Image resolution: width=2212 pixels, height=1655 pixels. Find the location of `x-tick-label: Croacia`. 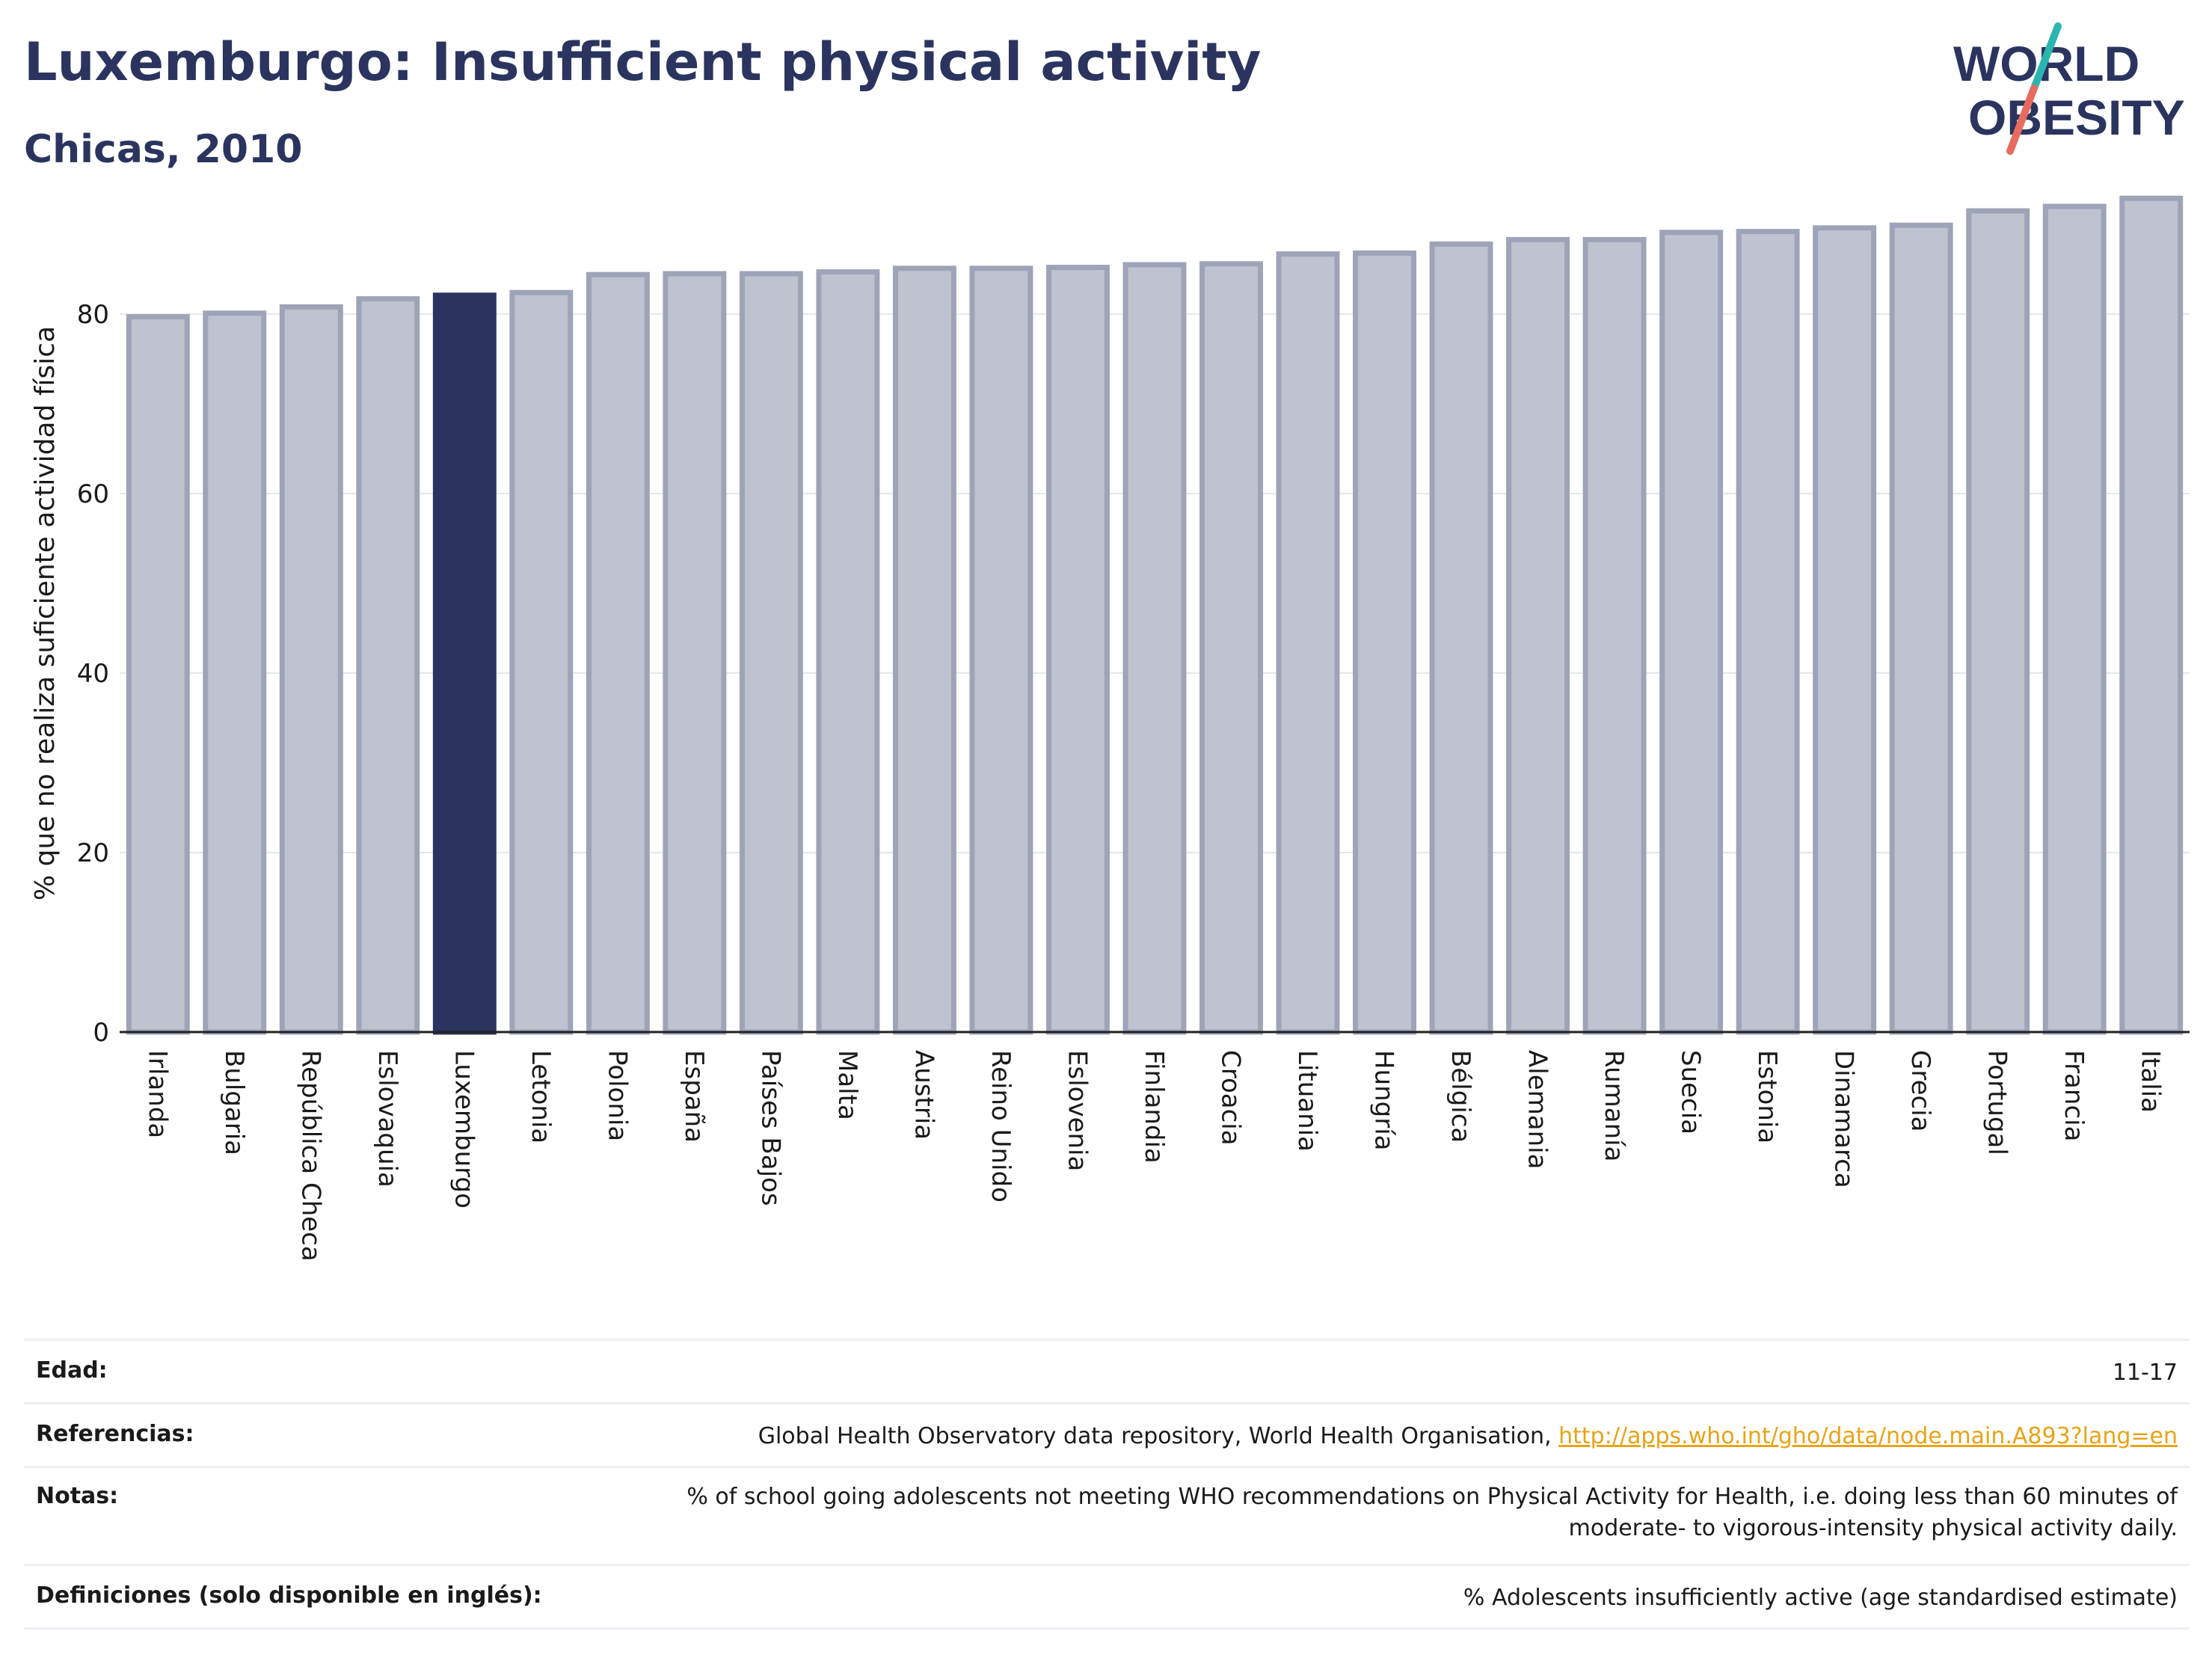

x-tick-label: Croacia is located at coordinates (1231, 1098).